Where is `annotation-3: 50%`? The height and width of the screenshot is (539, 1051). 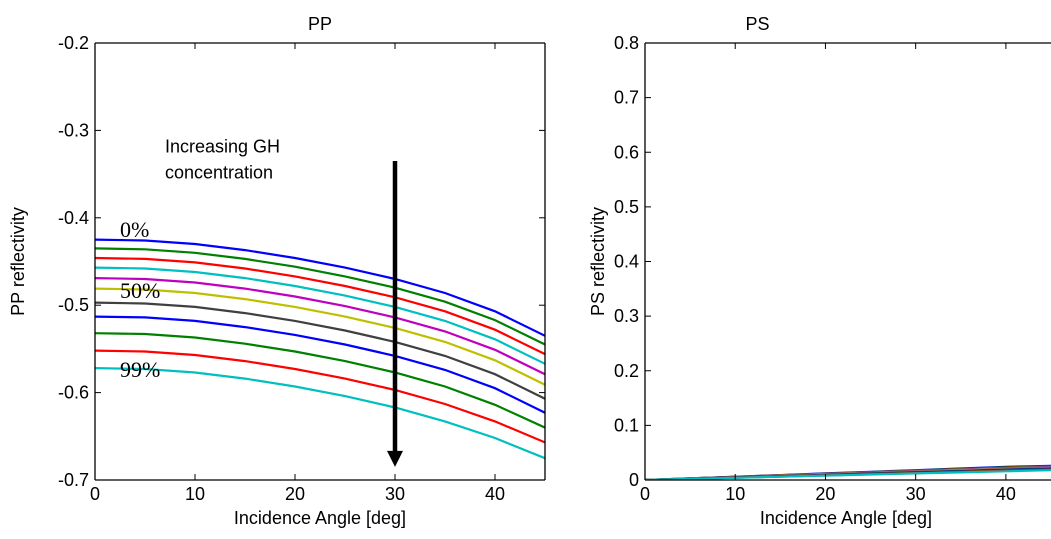
annotation-3: 50% is located at coordinates (140, 290).